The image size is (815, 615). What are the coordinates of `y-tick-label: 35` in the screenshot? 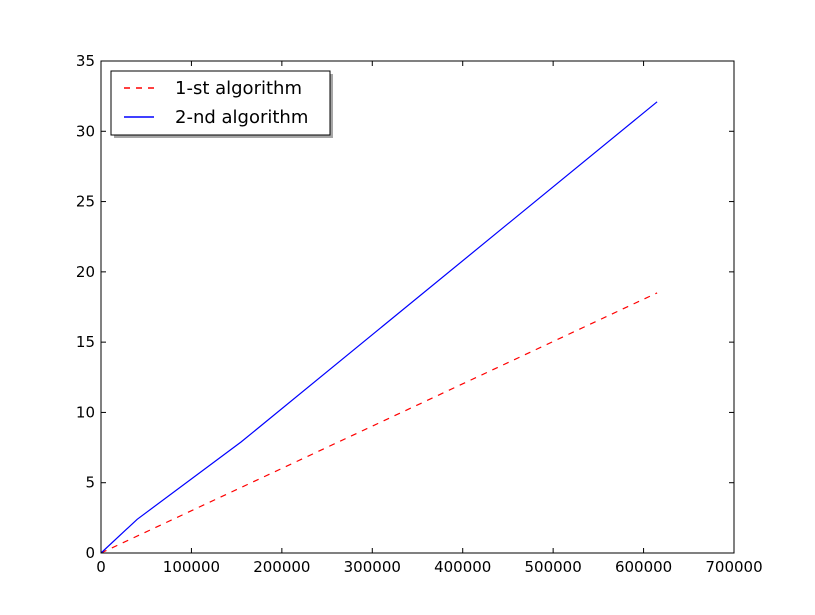 It's located at (85, 61).